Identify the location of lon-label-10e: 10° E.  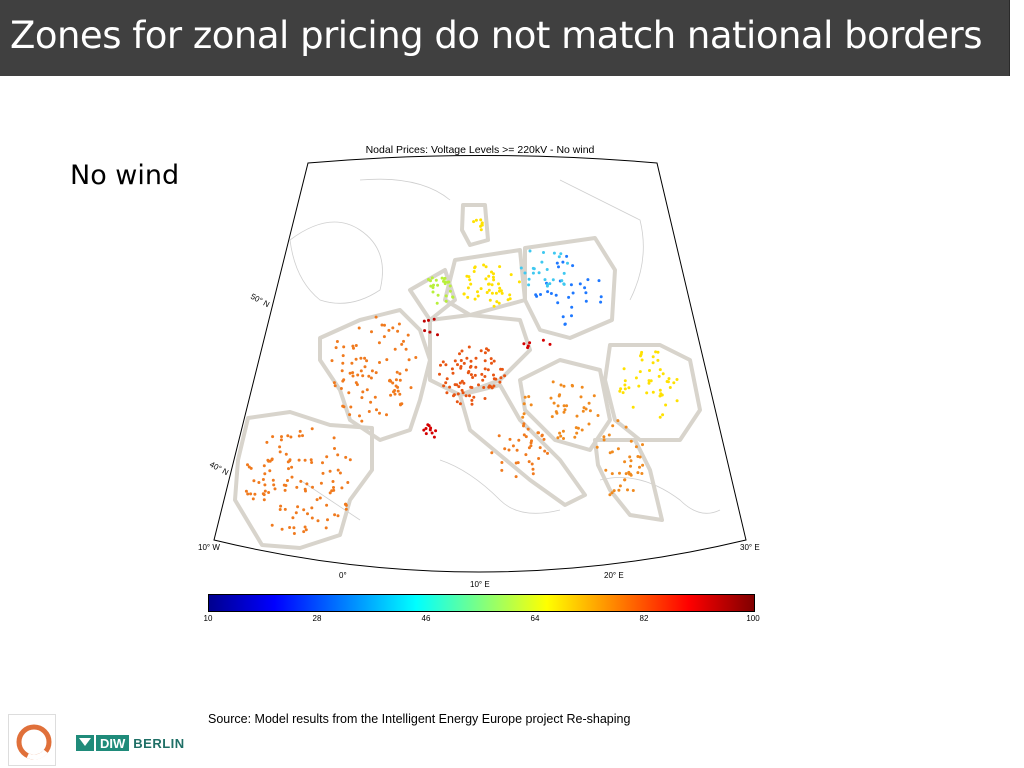
(480, 584).